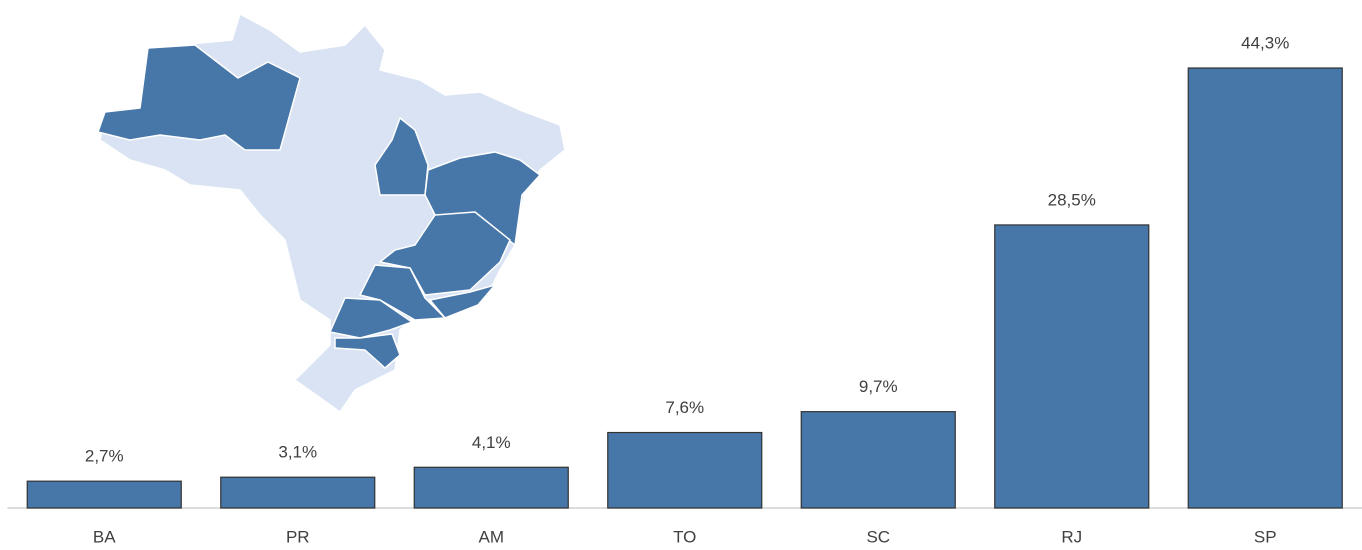 The width and height of the screenshot is (1362, 550). I want to click on value-label: 3,1%, so click(297, 452).